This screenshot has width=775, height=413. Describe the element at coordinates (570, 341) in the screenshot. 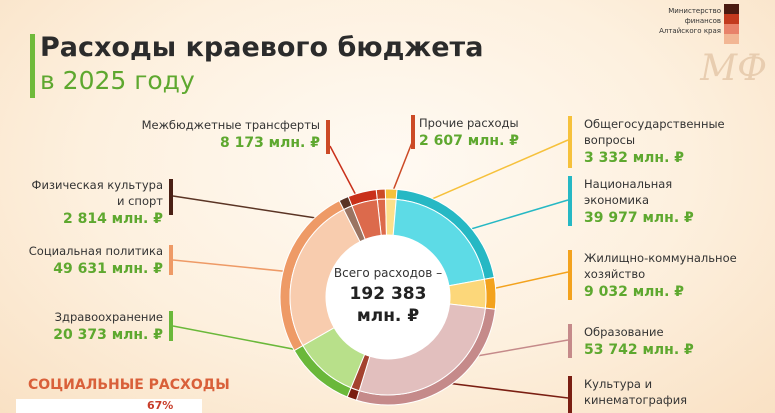

I see `obrazovanie-marker` at that location.